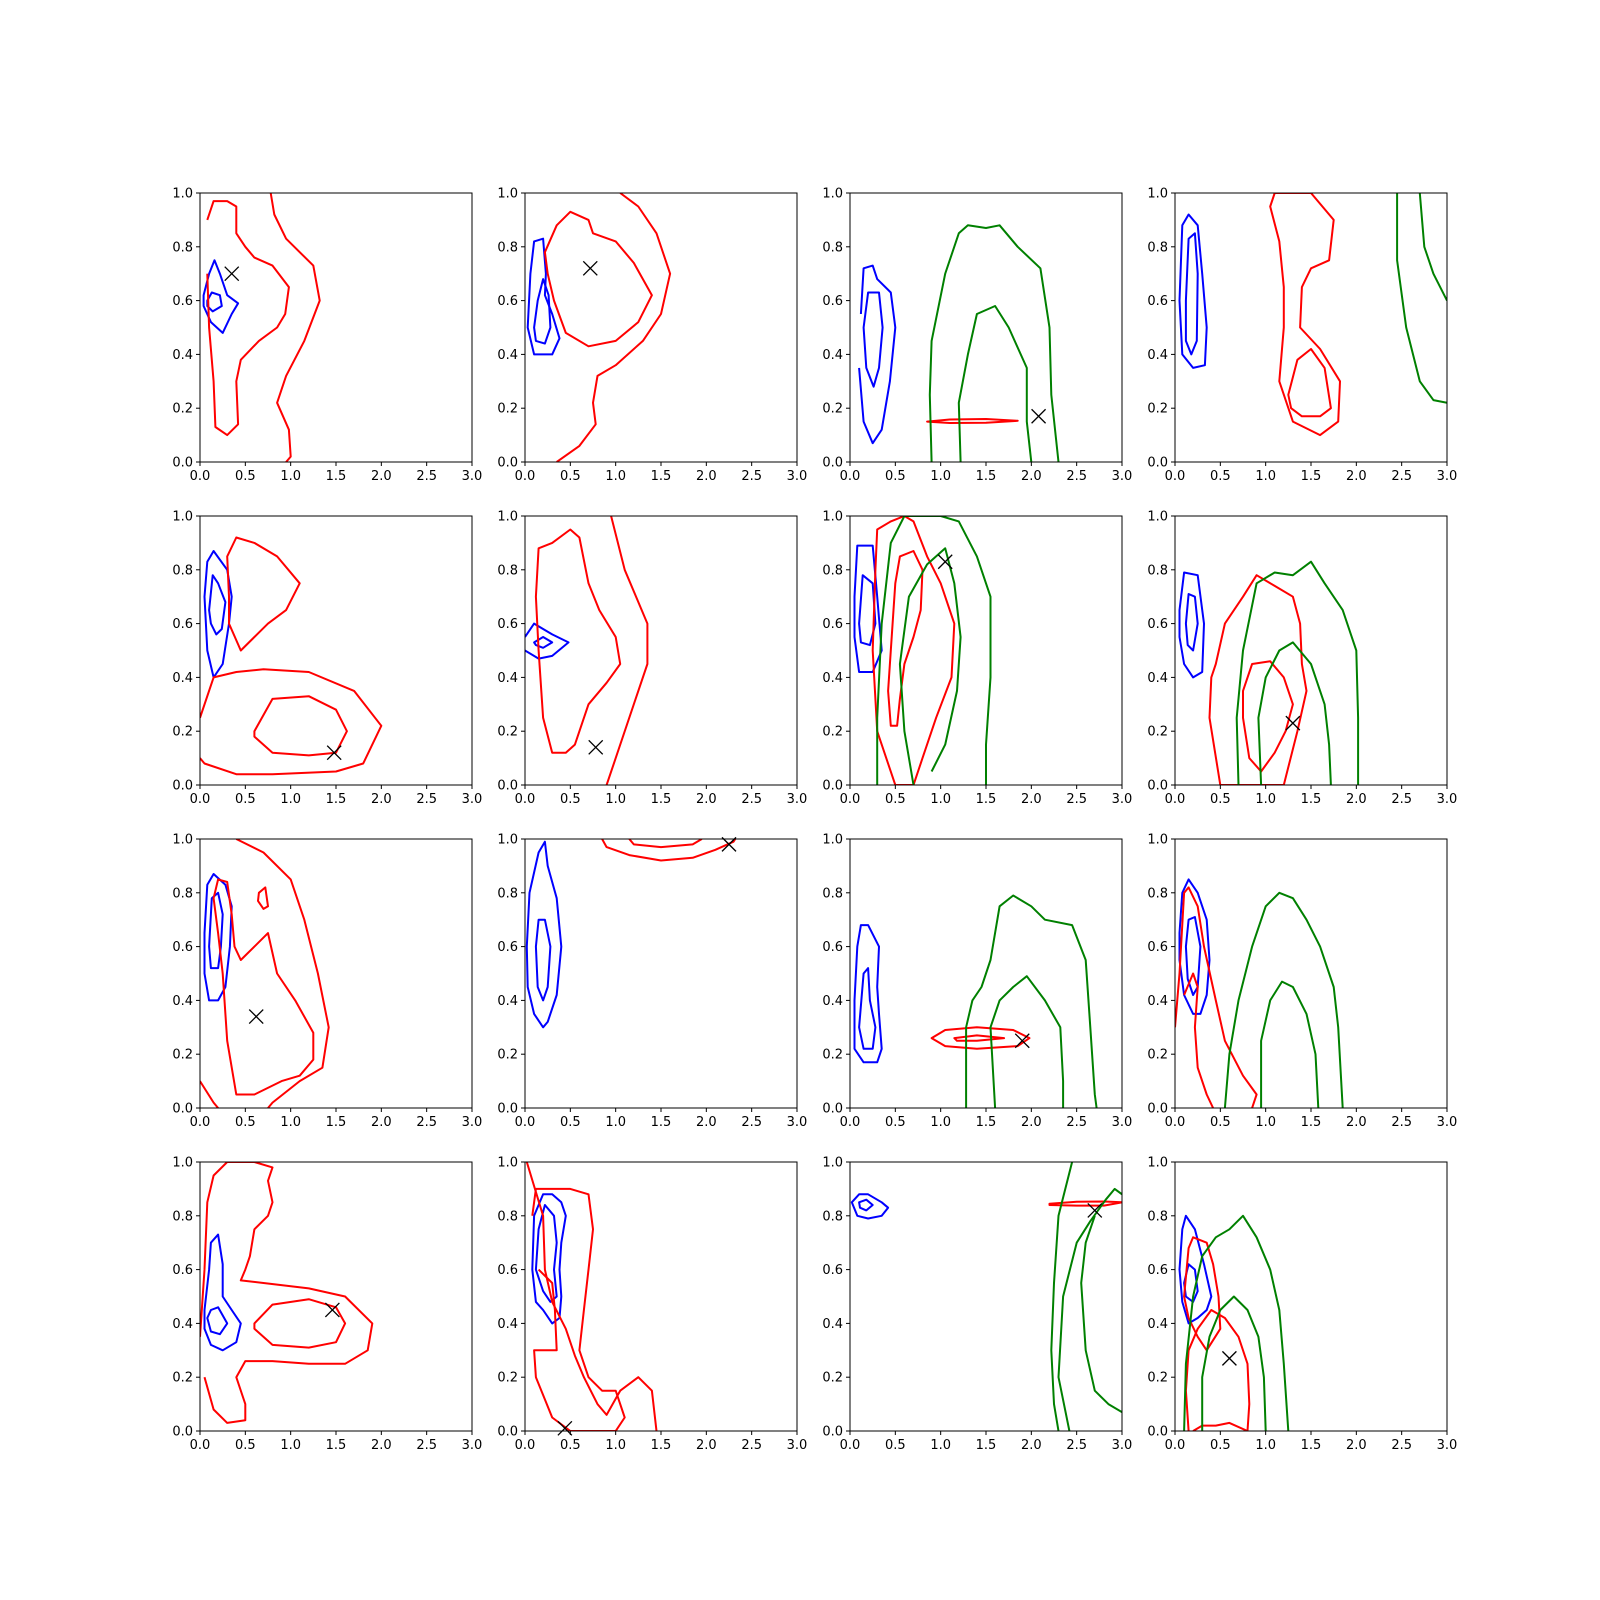  I want to click on subplot-4-4: 0.0 0.5 1.0 1.5 2.0 2.5 3.0 0.0 0.2 0.4 0.6 0.8 1.0, so click(1302, 1305).